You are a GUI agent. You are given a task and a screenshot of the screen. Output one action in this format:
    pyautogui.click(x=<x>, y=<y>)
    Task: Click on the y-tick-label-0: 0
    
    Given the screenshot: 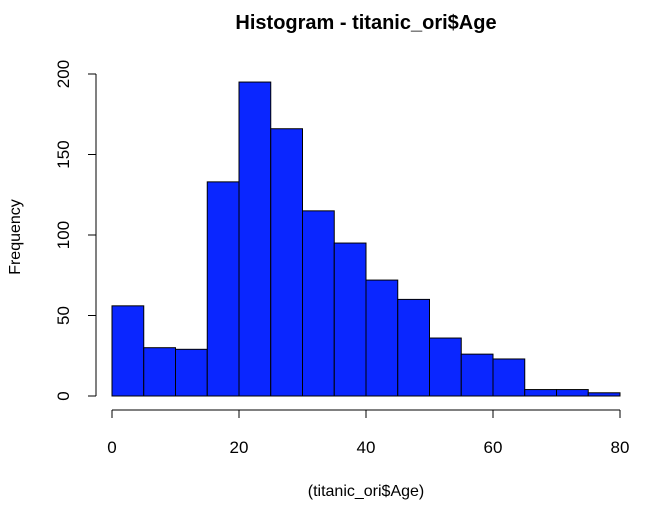 What is the action you would take?
    pyautogui.click(x=63, y=395)
    